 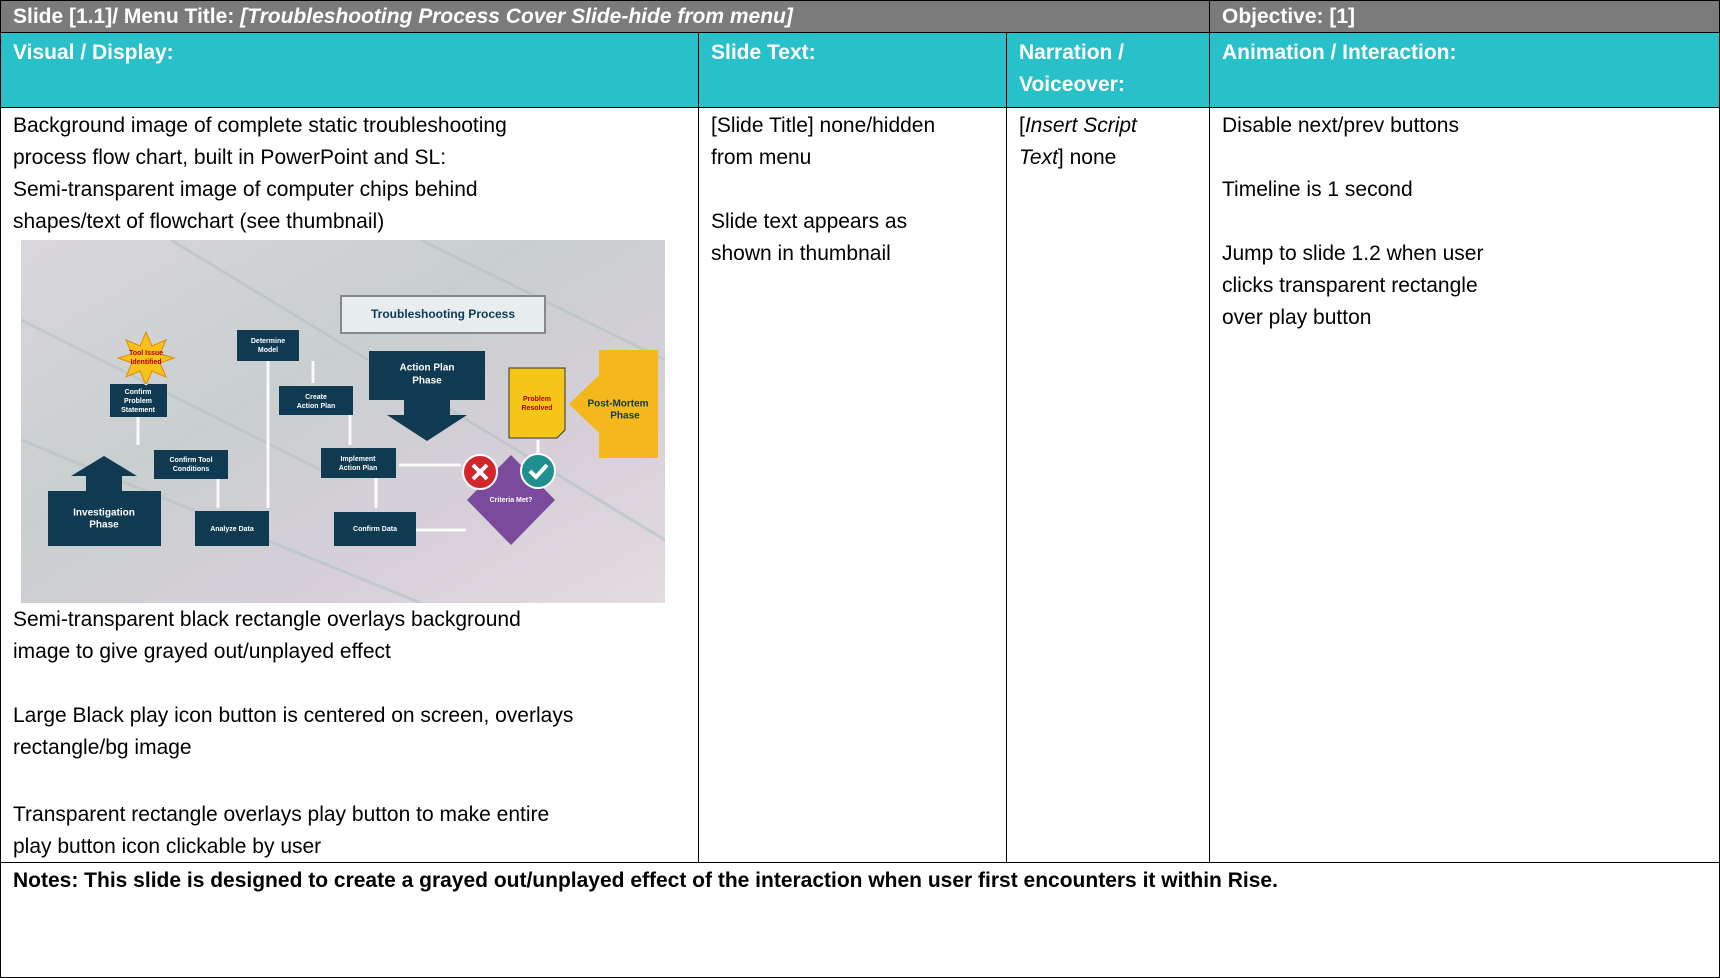 I want to click on thumb-label: Confirm Data, so click(x=375, y=529).